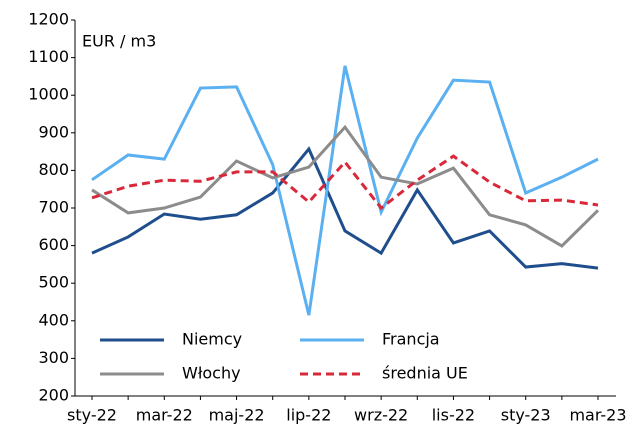 This screenshot has height=432, width=634. Describe the element at coordinates (164, 415) in the screenshot. I see `x-tick-label: mar-22` at that location.